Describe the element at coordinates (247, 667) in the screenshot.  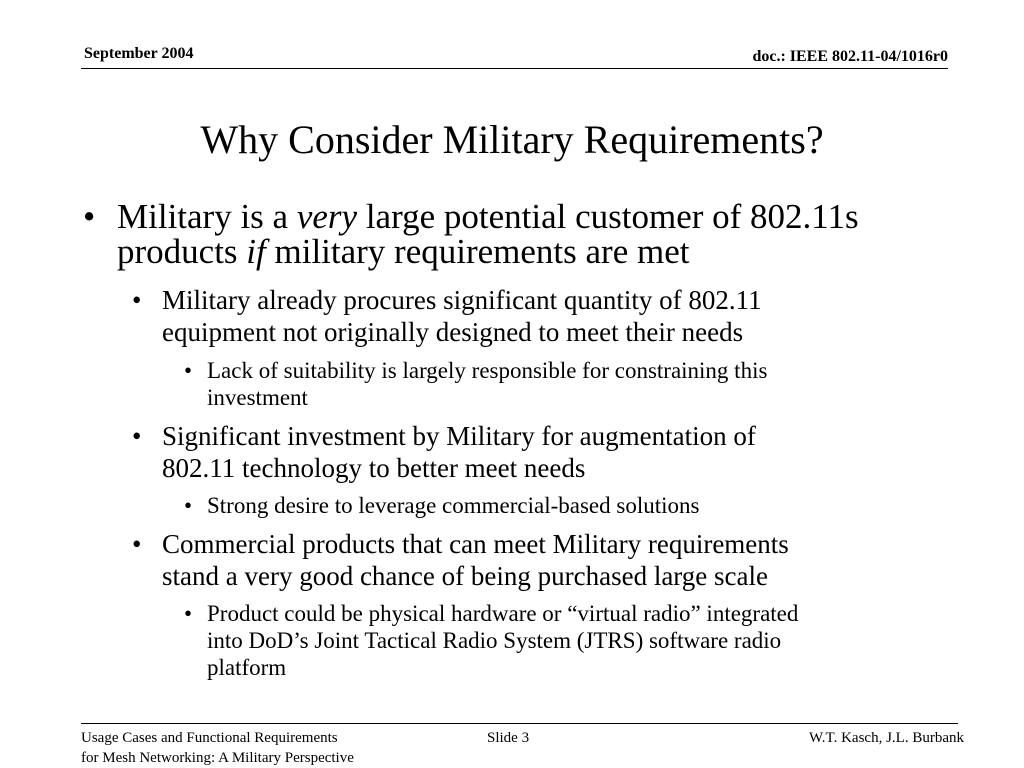
I see `bullet-line: platform` at that location.